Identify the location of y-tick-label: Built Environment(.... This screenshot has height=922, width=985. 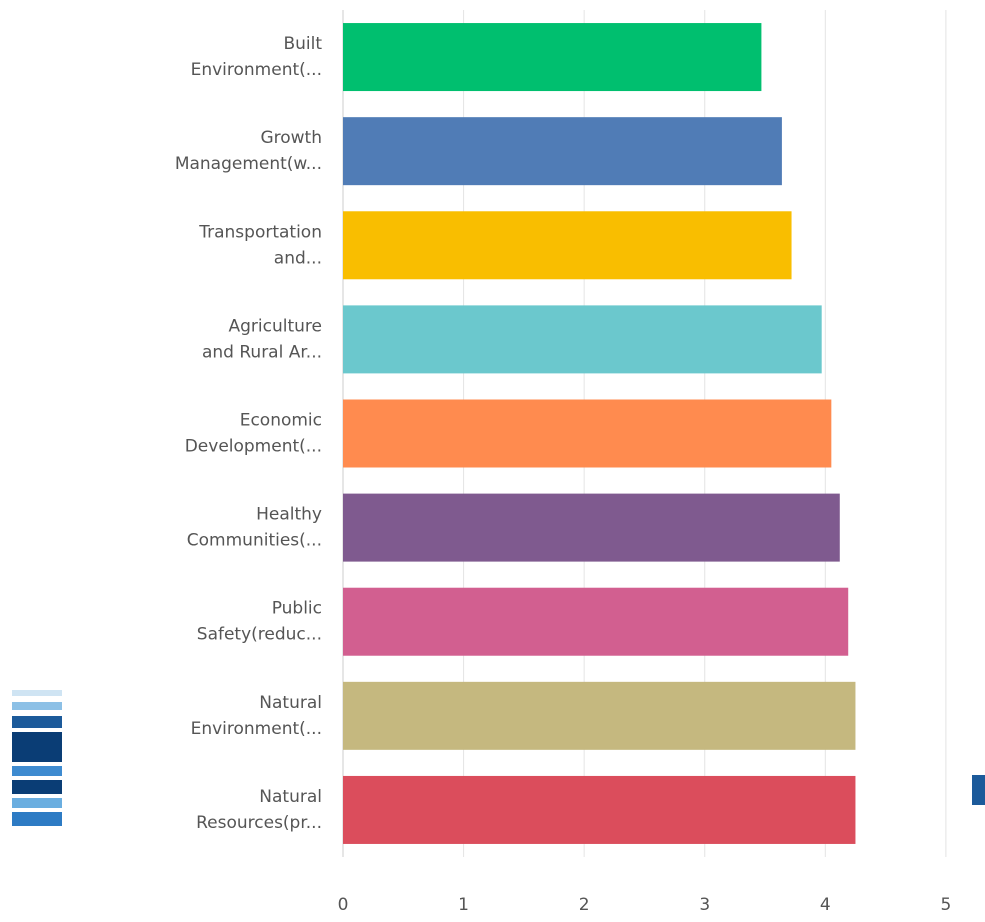
(257, 57).